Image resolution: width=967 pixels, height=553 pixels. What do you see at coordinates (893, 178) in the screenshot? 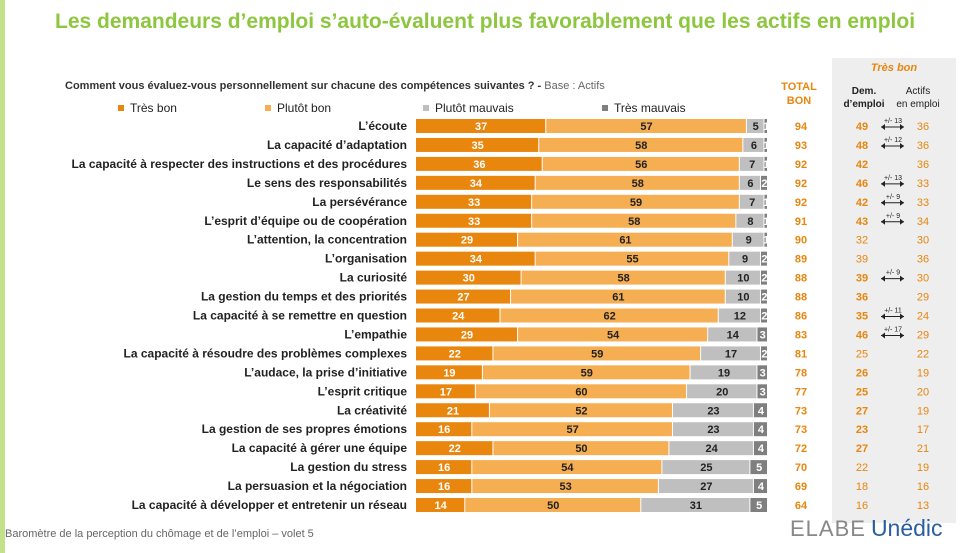
I see `difference-label: +/- 13` at bounding box center [893, 178].